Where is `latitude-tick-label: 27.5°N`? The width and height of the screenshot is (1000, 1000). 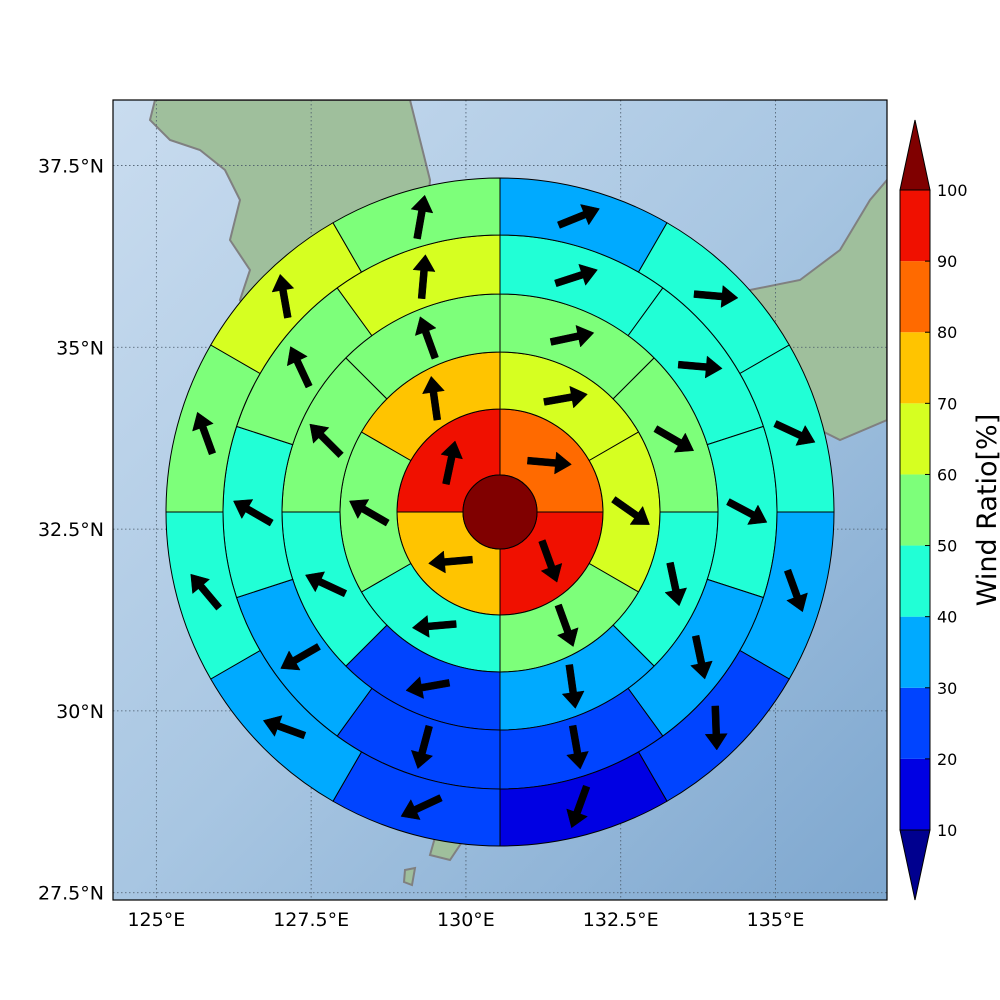 latitude-tick-label: 27.5°N is located at coordinates (71, 894).